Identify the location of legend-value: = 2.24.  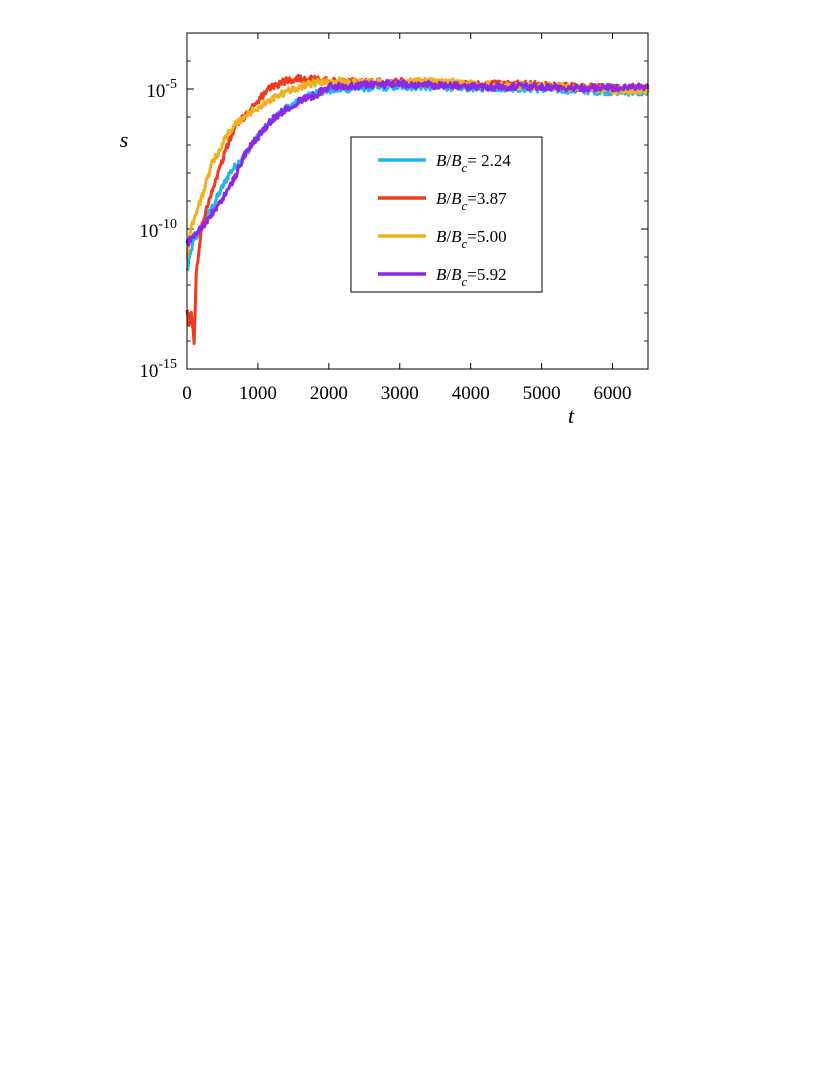
(489, 160).